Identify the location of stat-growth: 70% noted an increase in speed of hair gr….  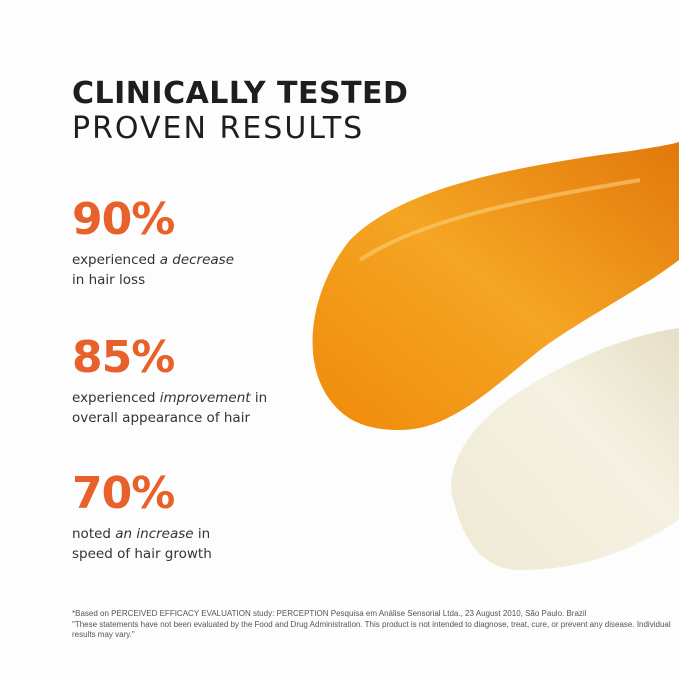
(142, 517).